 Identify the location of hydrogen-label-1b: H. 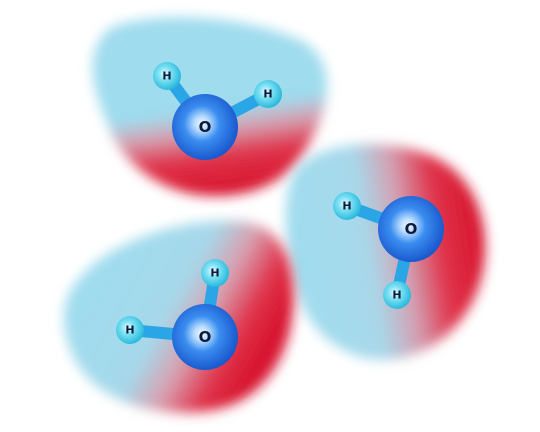
(267, 94).